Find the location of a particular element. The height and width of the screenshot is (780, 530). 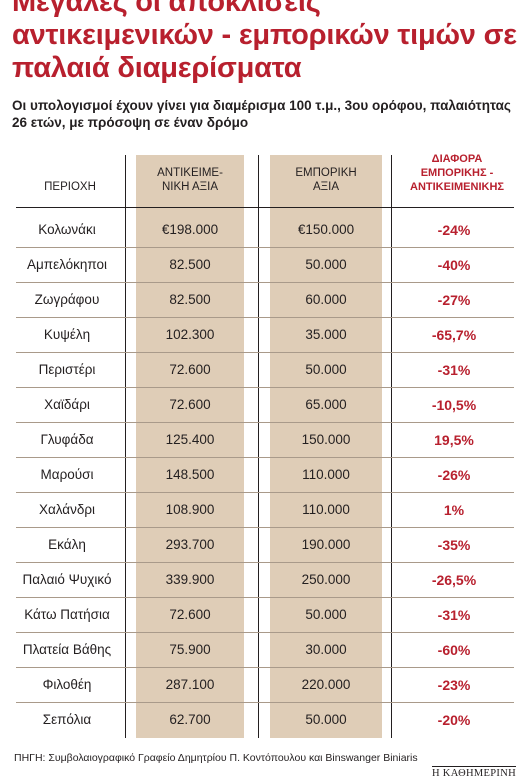

table-row: Κάτω Πατήσια 72.600 50.000 -31% is located at coordinates (265, 615).